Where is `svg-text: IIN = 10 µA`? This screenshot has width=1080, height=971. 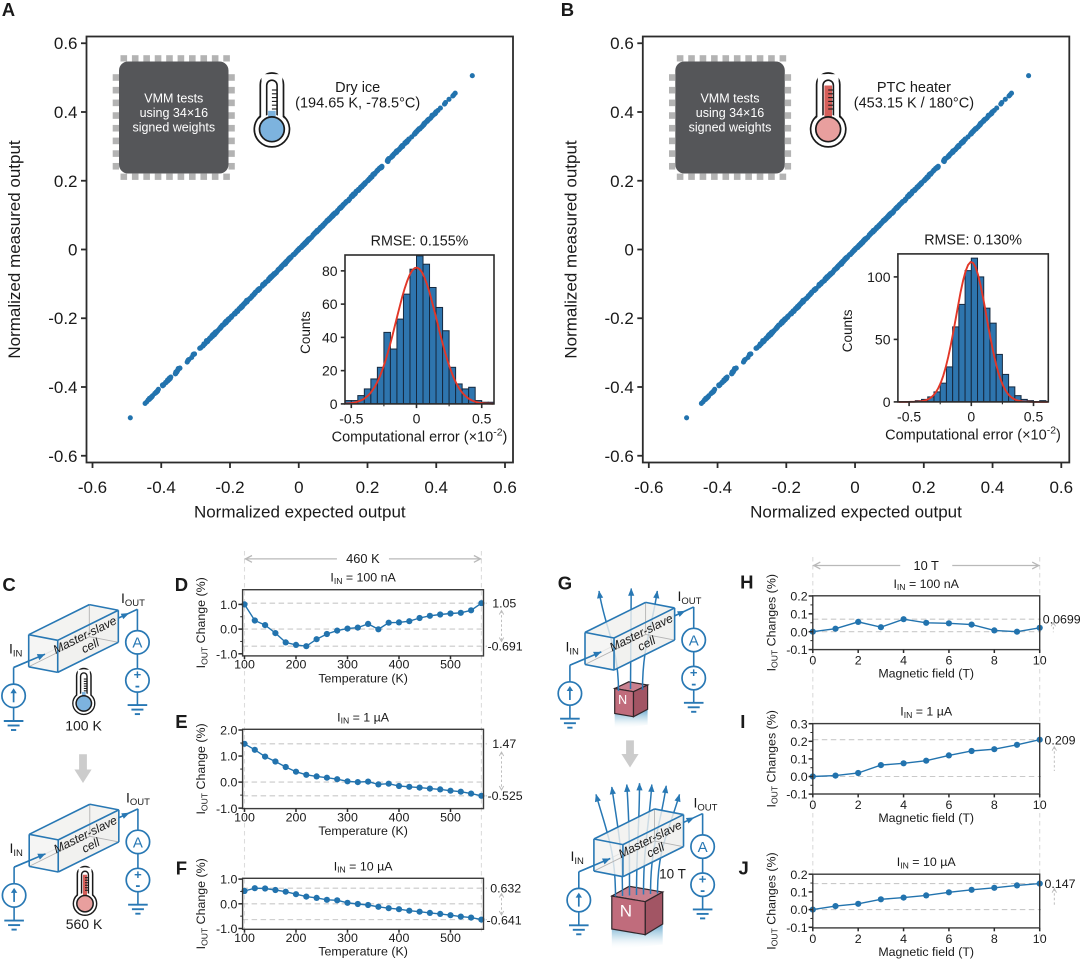
svg-text: IIN = 10 µA is located at coordinates (927, 862).